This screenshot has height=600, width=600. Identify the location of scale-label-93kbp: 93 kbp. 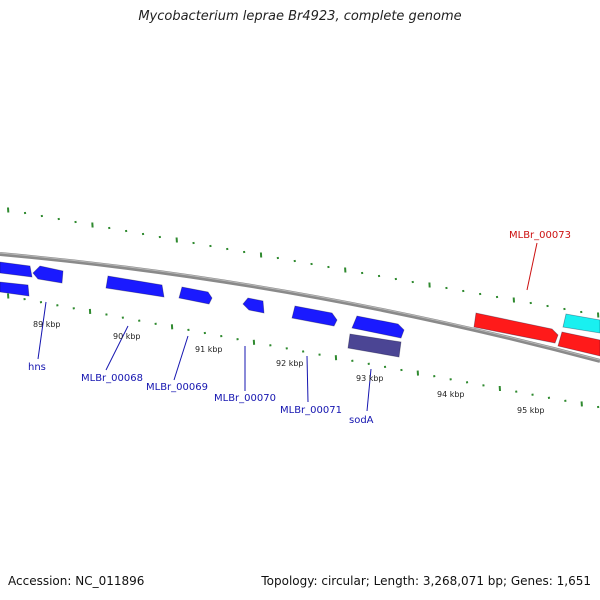
(370, 378).